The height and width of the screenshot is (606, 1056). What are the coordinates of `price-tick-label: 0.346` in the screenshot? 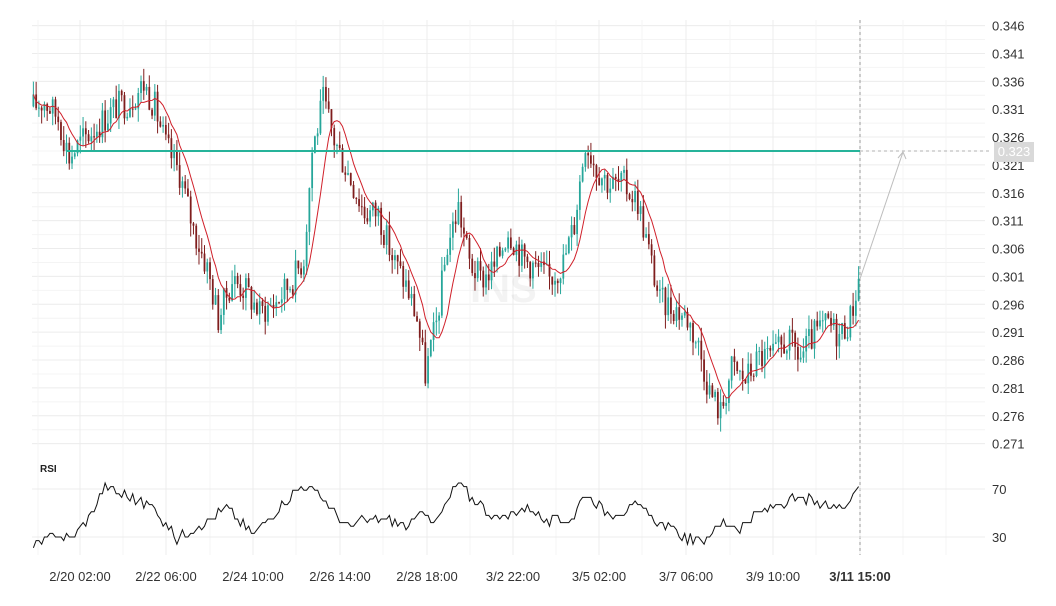 It's located at (1008, 26).